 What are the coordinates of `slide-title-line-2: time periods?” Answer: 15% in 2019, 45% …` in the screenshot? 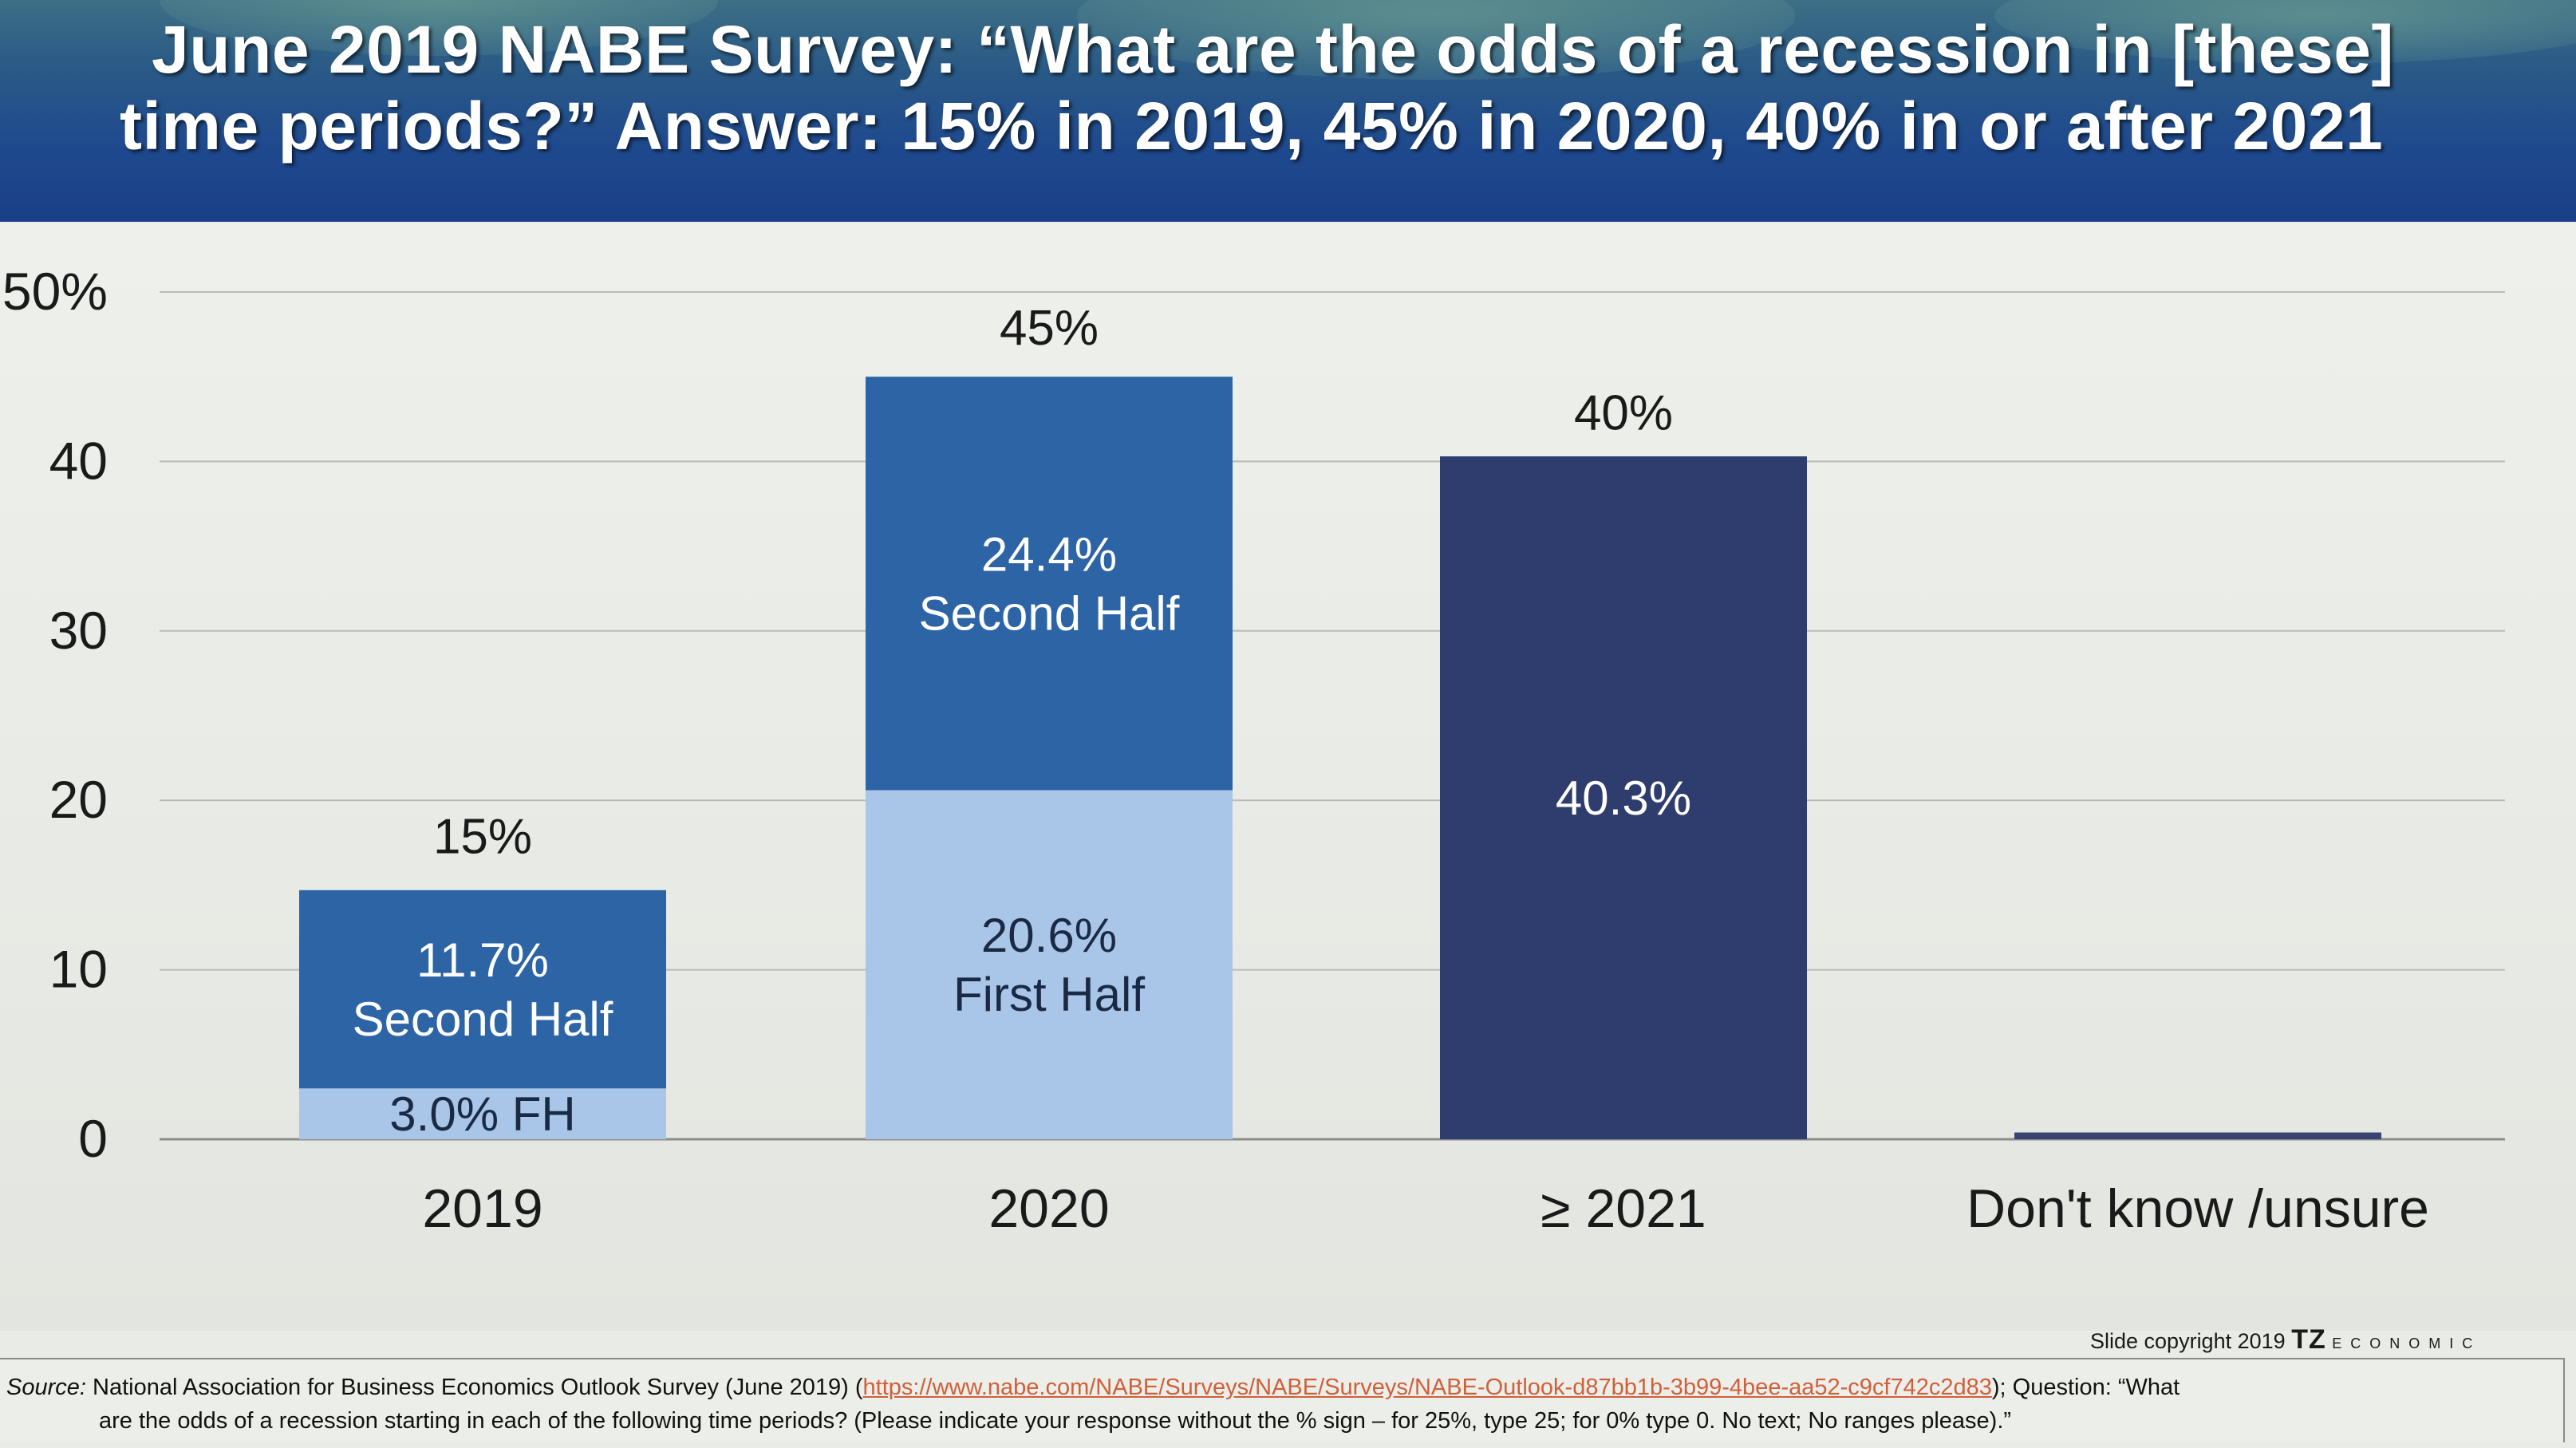 It's located at (1252, 127).